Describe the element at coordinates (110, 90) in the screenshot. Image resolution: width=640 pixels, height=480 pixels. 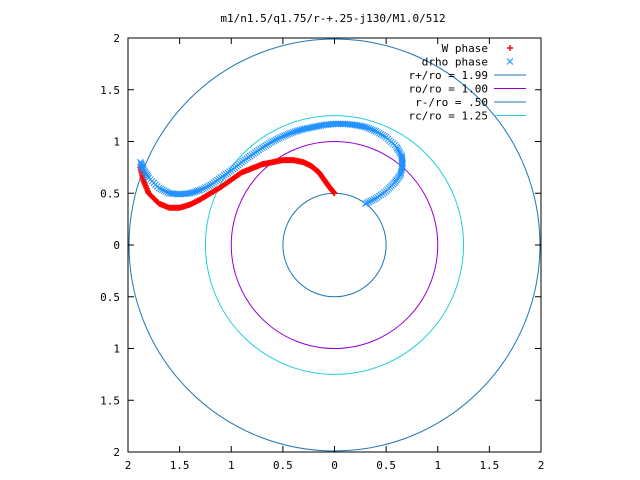
I see `y-tick-label-1: 1.5` at that location.